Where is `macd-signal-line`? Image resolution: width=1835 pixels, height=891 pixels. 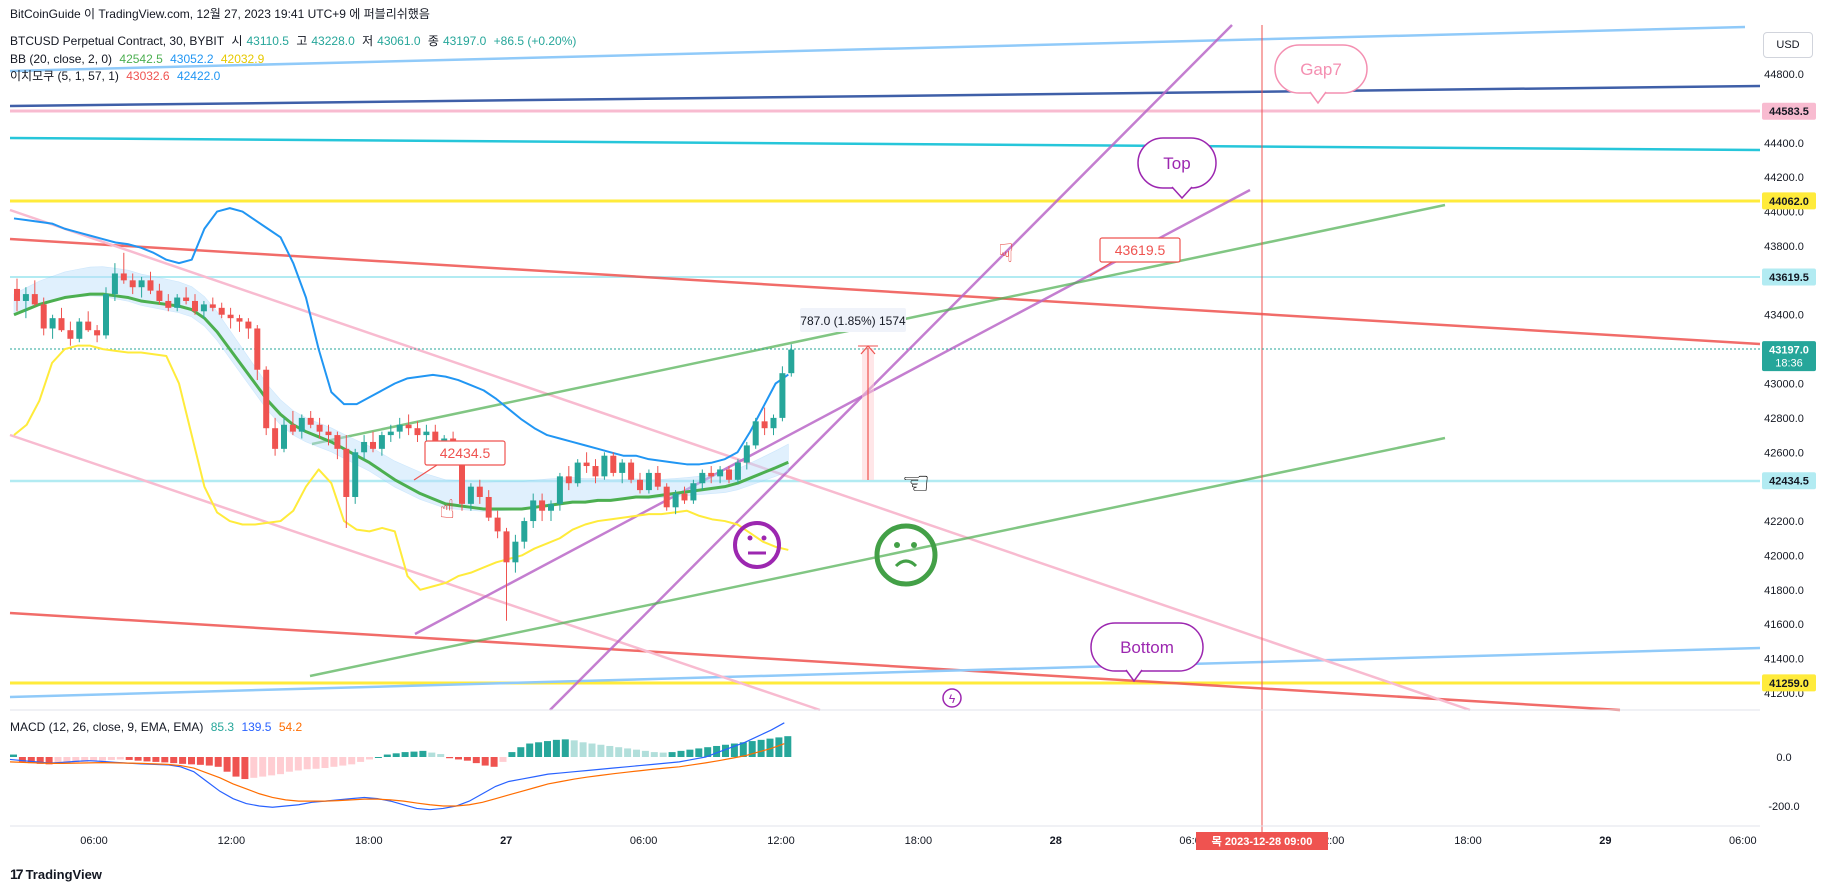
macd-signal-line is located at coordinates (397, 775).